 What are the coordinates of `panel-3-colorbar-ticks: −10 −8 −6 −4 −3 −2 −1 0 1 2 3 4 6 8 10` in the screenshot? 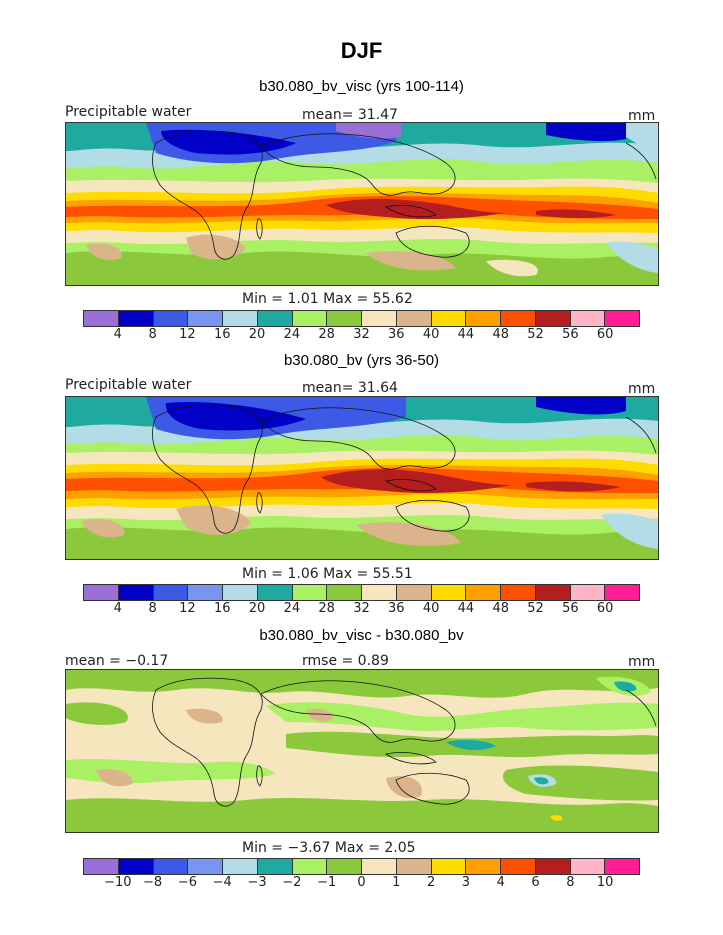 It's located at (361, 884).